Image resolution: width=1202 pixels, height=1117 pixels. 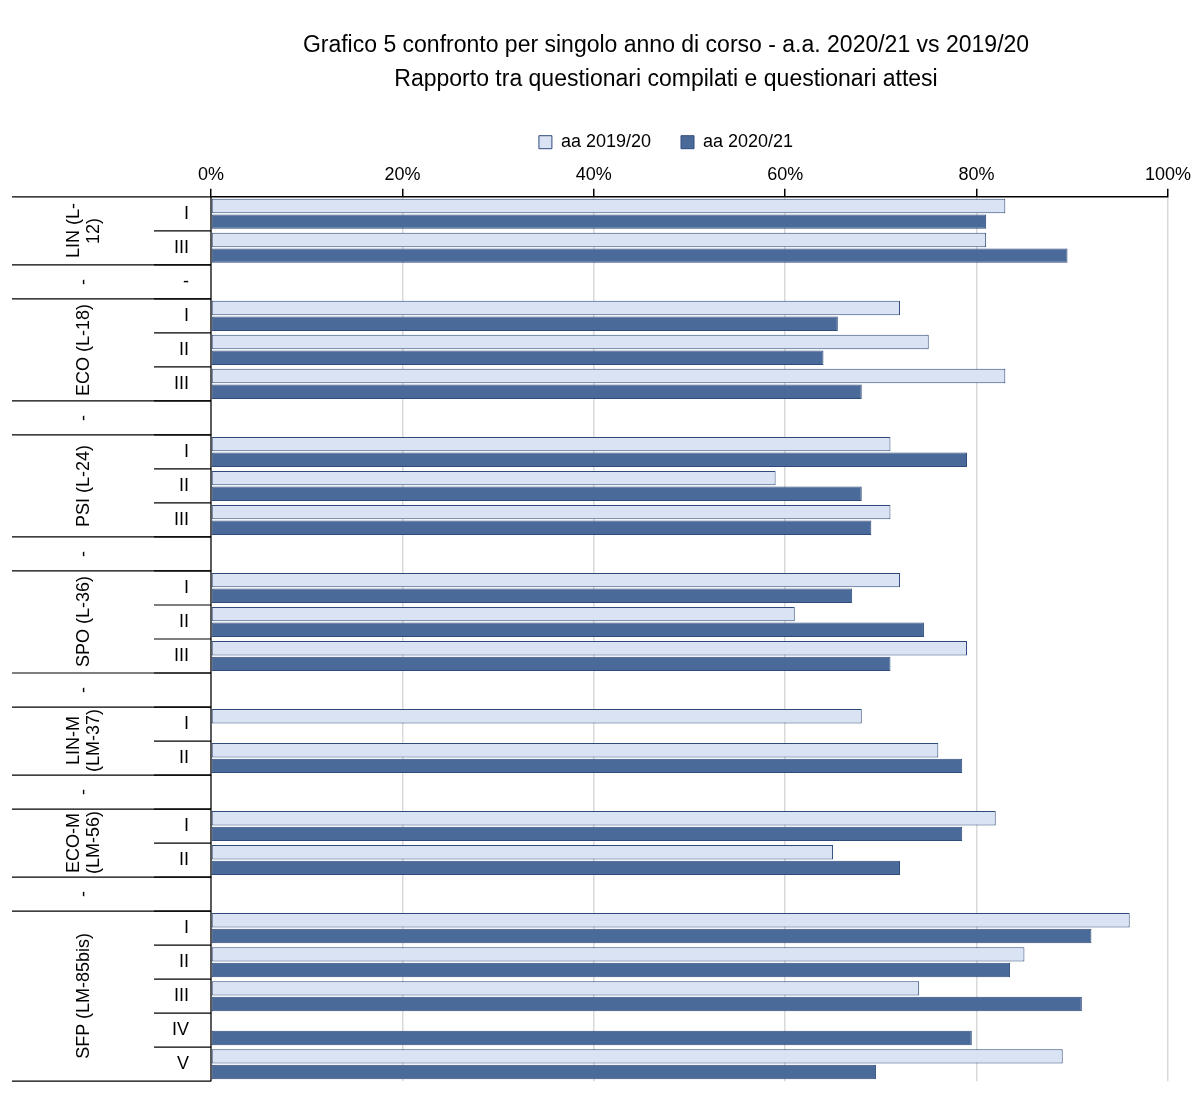 What do you see at coordinates (83, 622) in the screenshot?
I see `text: SPO (L-36)` at bounding box center [83, 622].